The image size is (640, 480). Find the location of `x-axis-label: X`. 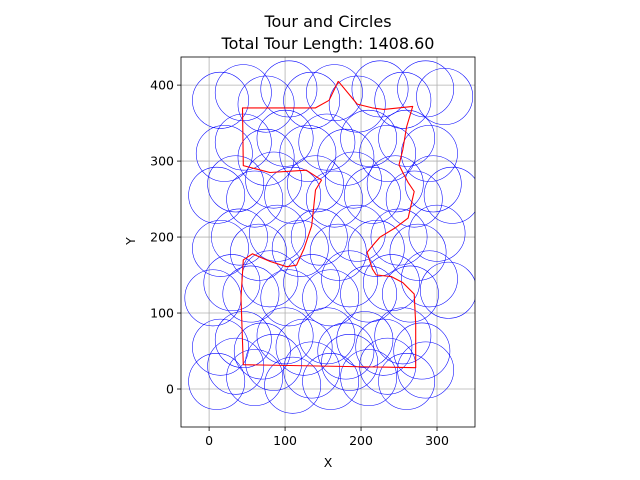

x-axis-label: X is located at coordinates (328, 462).